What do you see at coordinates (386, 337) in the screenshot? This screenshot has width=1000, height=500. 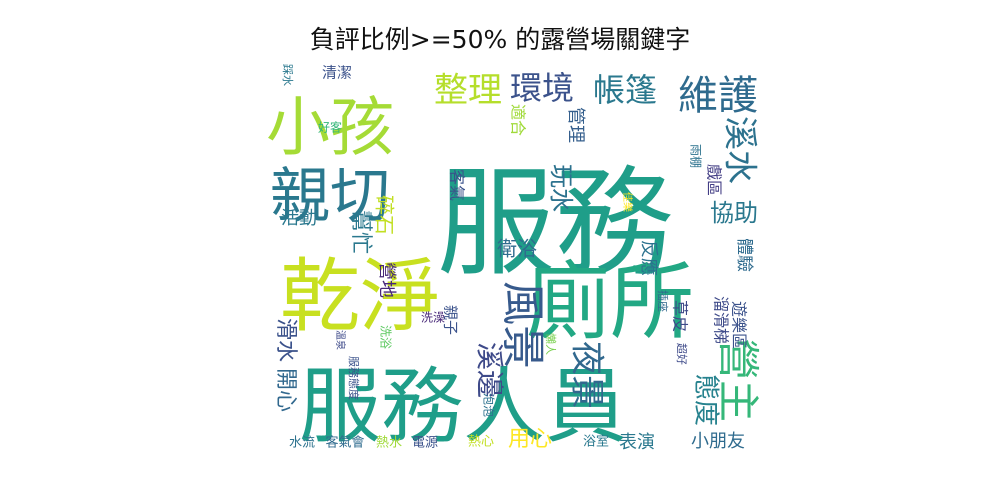 I see `word-48: 洗浴` at bounding box center [386, 337].